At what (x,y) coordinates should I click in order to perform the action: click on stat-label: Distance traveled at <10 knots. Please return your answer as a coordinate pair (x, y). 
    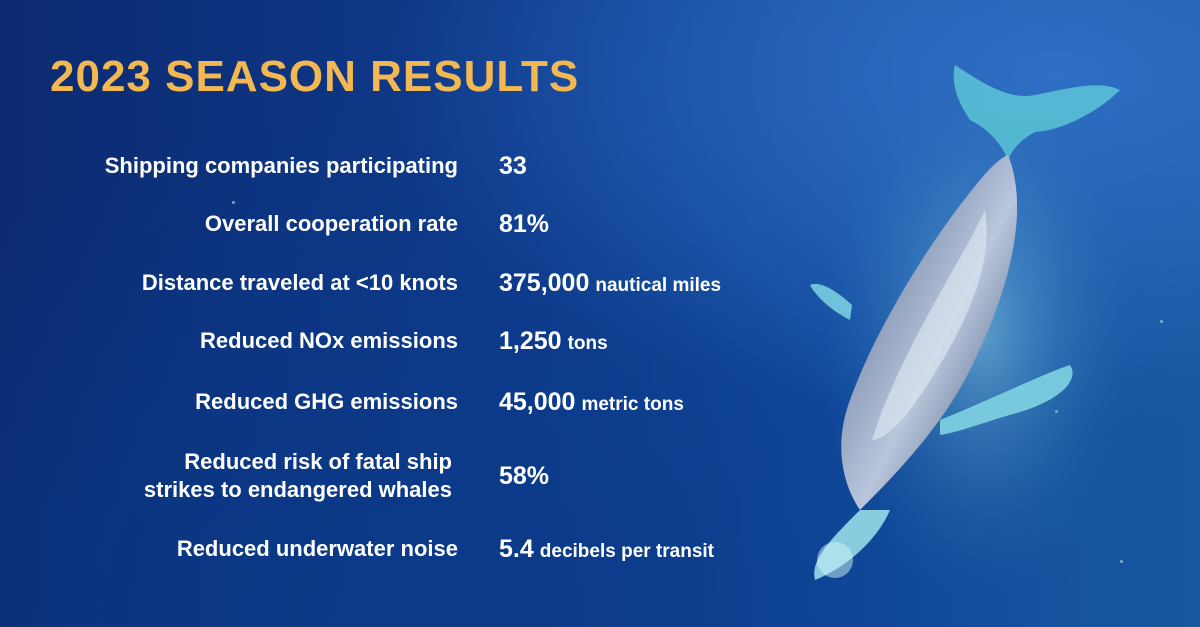
    Looking at the image, I should click on (299, 282).